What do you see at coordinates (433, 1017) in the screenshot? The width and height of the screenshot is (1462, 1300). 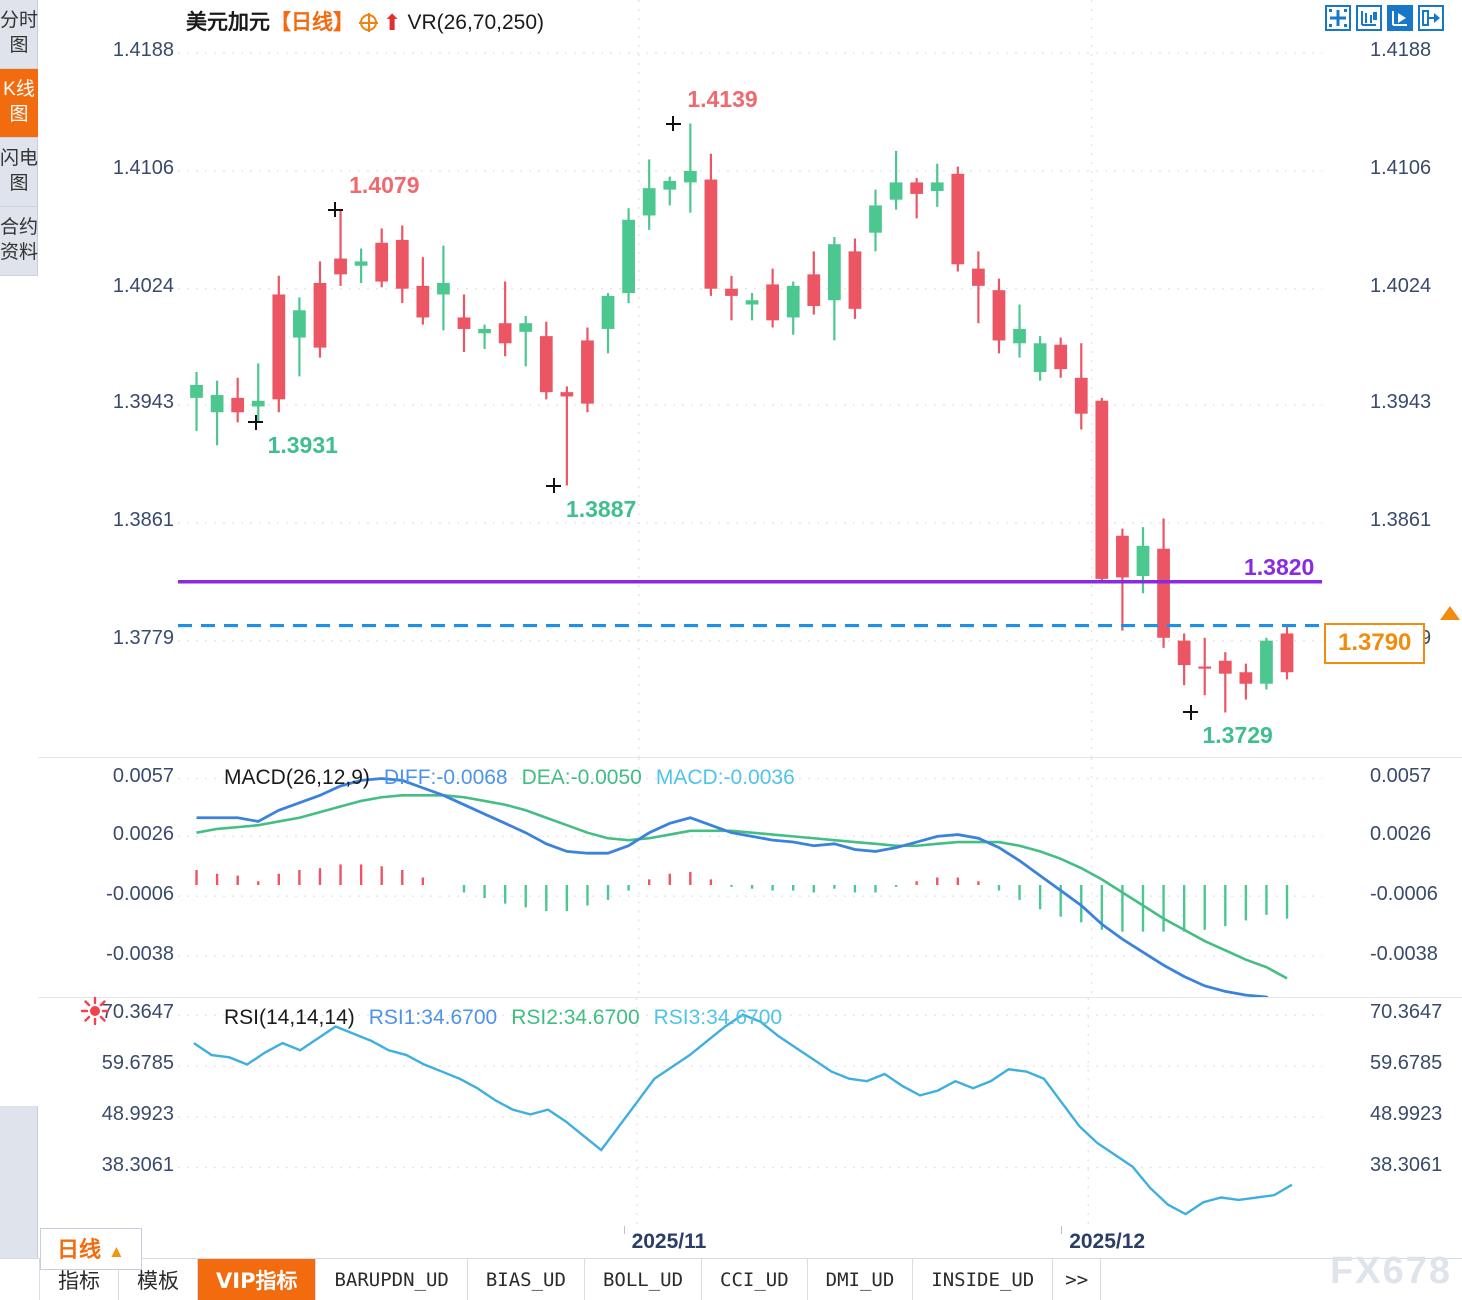 I see `rsi1-value: RSI1:34.6700` at bounding box center [433, 1017].